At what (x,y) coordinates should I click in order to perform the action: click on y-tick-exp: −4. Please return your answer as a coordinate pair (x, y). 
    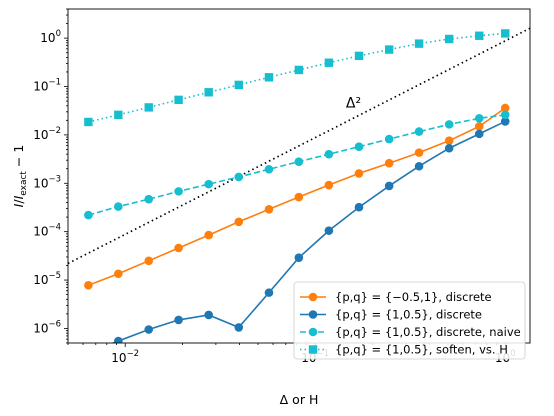
    Looking at the image, I should click on (54, 228).